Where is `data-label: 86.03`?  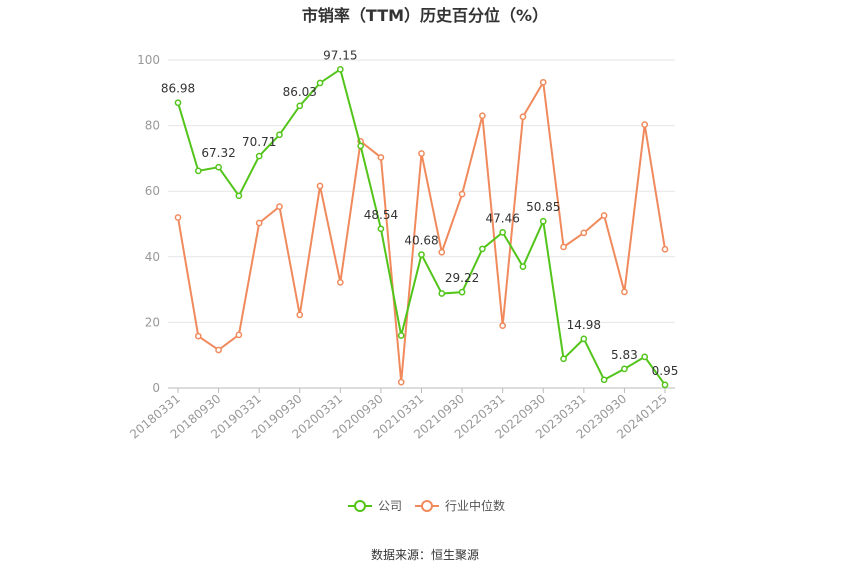
data-label: 86.03 is located at coordinates (300, 92).